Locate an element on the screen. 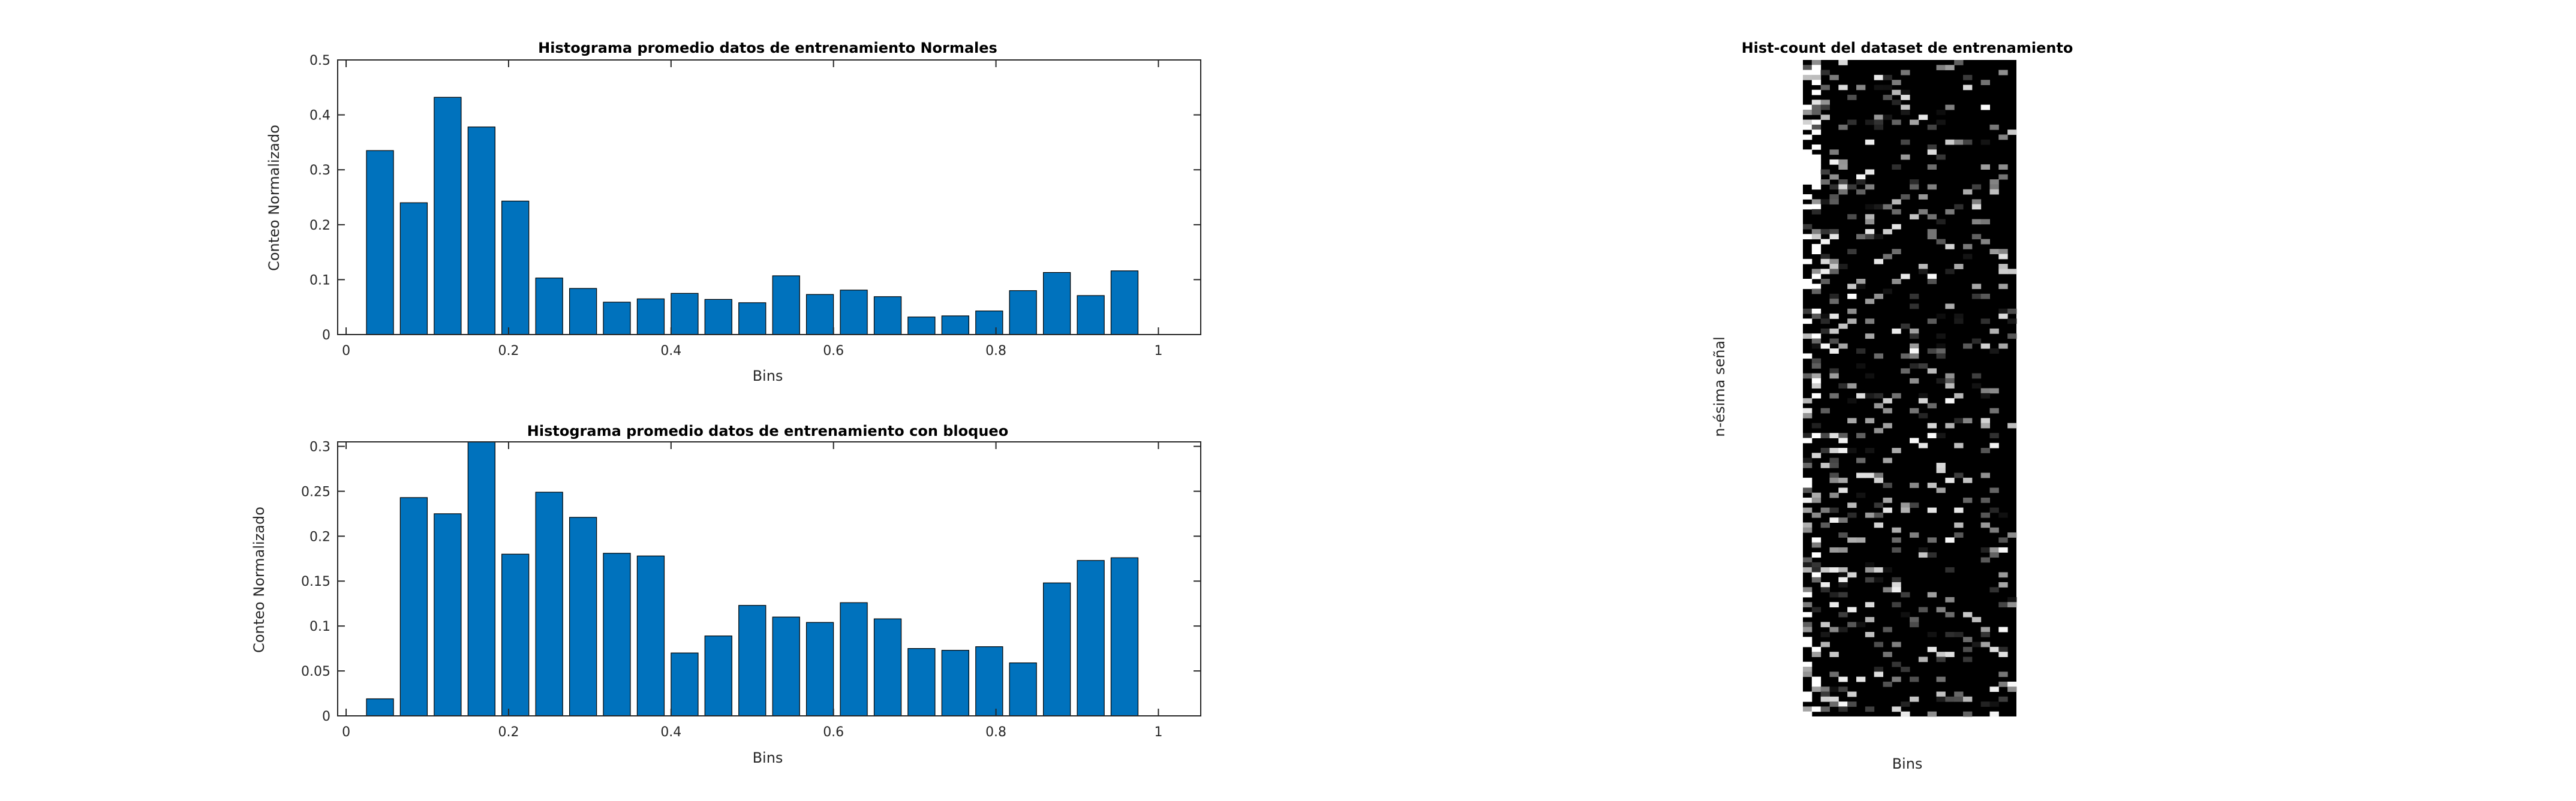  x-tick-label: 1 is located at coordinates (1158, 733).